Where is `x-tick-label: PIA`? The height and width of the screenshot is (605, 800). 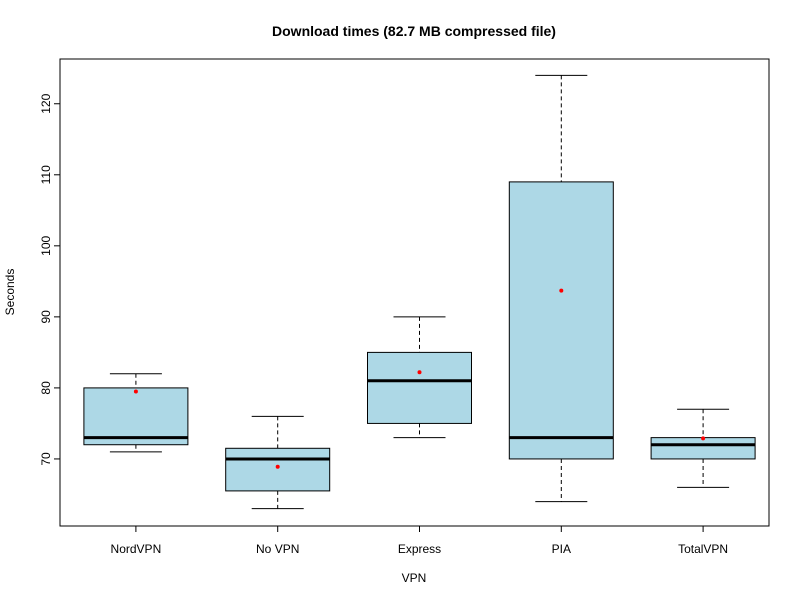 x-tick-label: PIA is located at coordinates (561, 549).